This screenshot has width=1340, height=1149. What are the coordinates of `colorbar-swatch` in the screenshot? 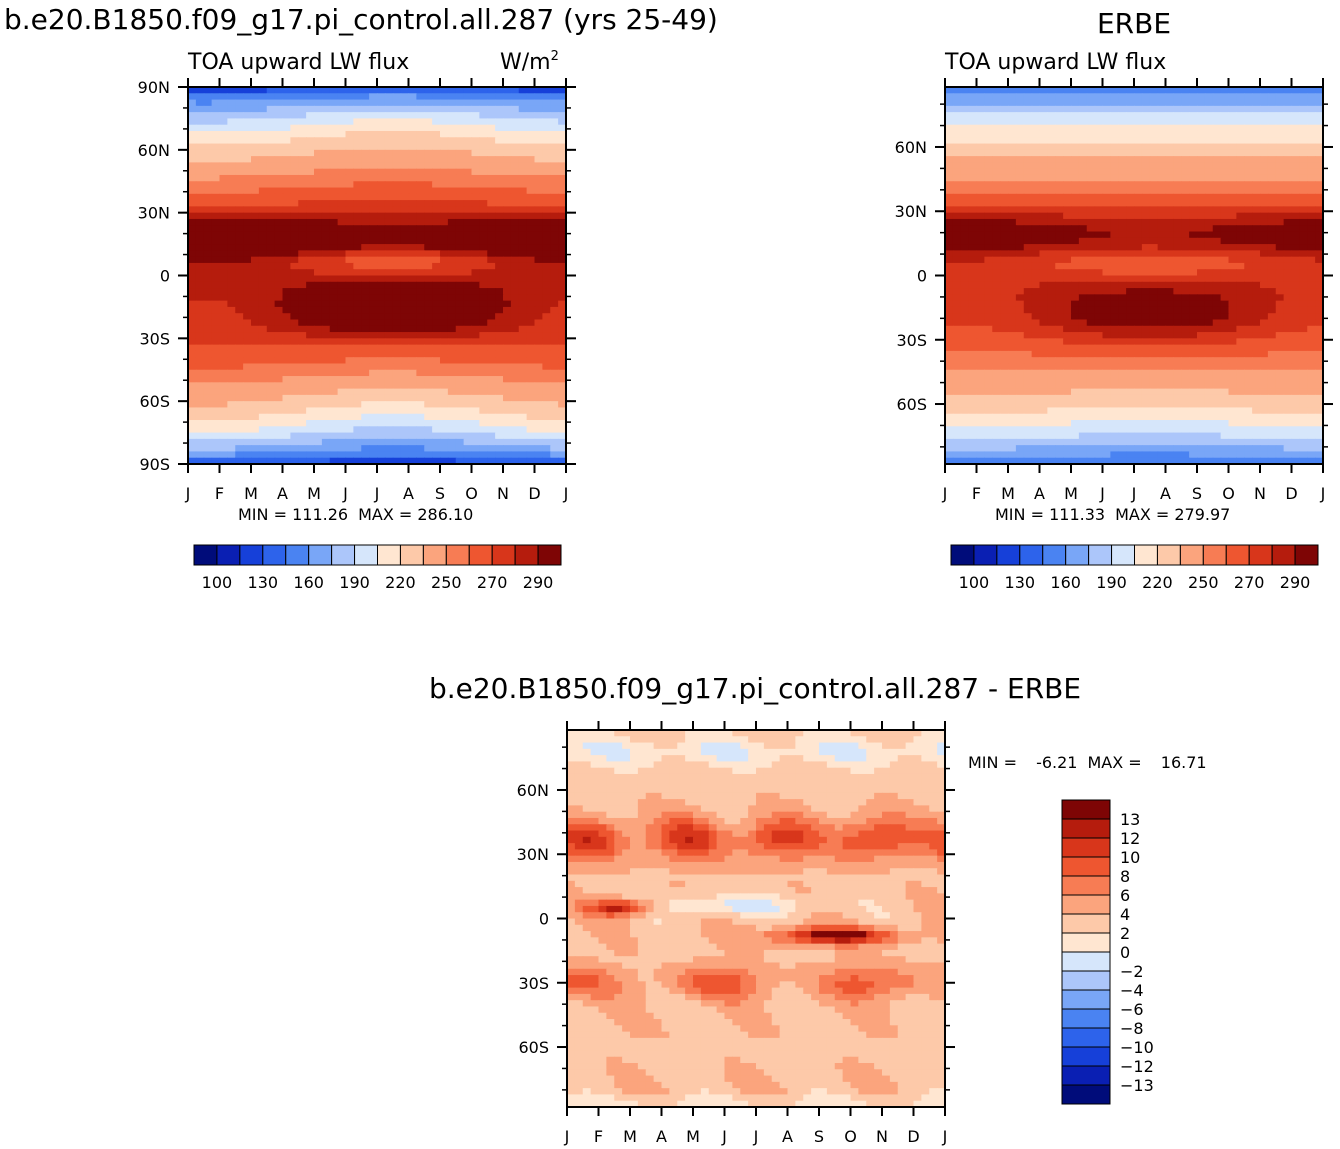 It's located at (411, 555).